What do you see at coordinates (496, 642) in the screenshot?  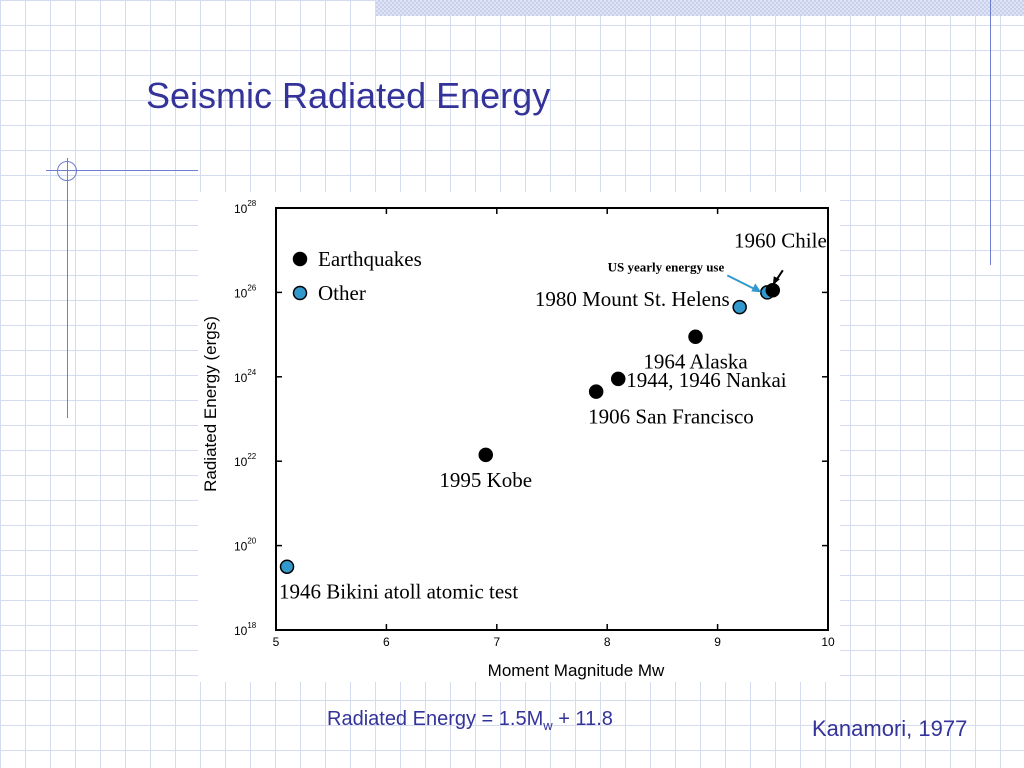 I see `x-tick-label: 7` at bounding box center [496, 642].